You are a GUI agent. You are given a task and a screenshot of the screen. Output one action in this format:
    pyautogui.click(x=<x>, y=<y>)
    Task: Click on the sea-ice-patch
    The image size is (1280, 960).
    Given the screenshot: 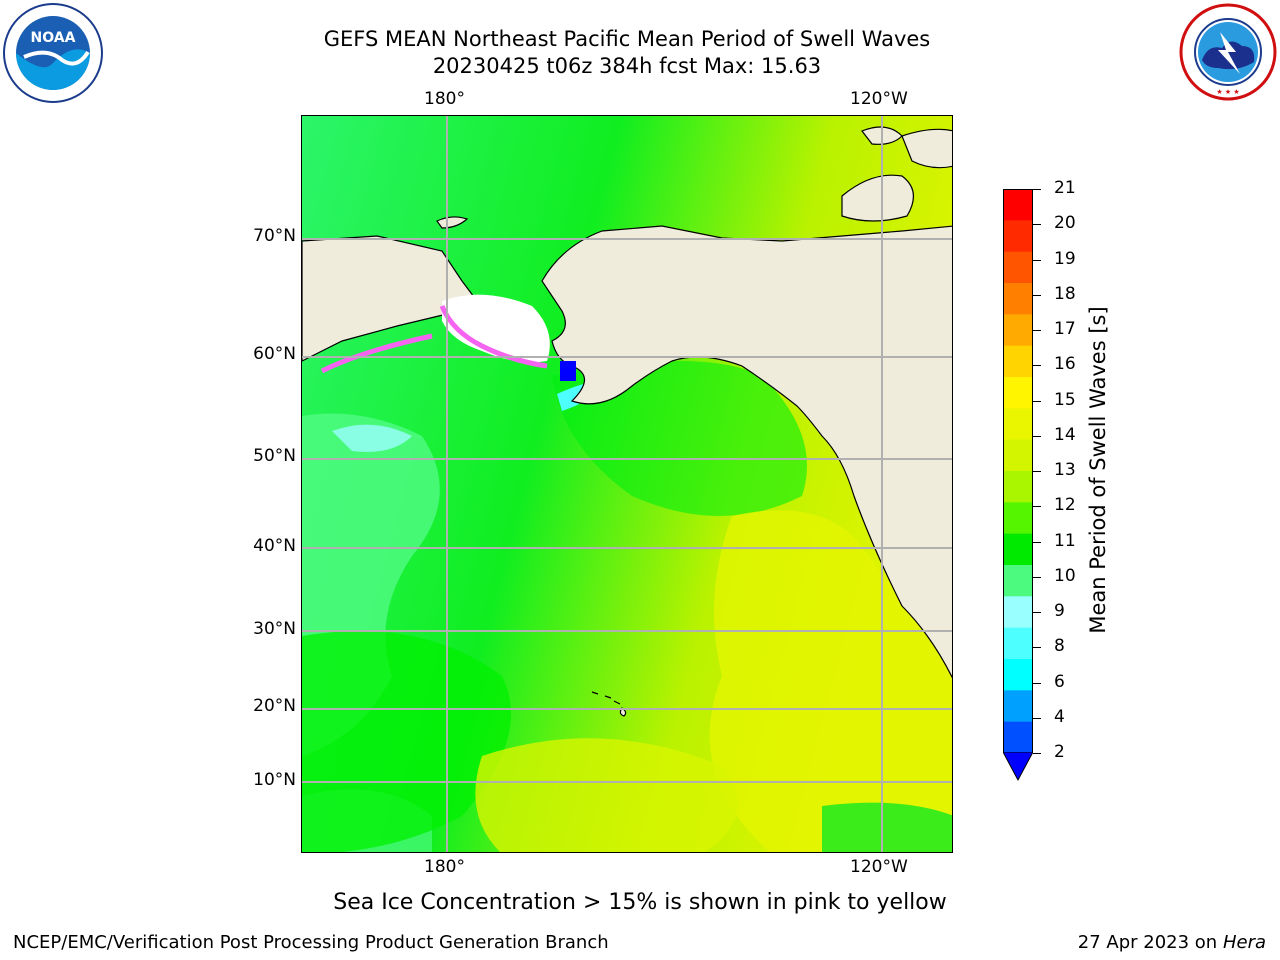 What is the action you would take?
    pyautogui.click(x=568, y=371)
    